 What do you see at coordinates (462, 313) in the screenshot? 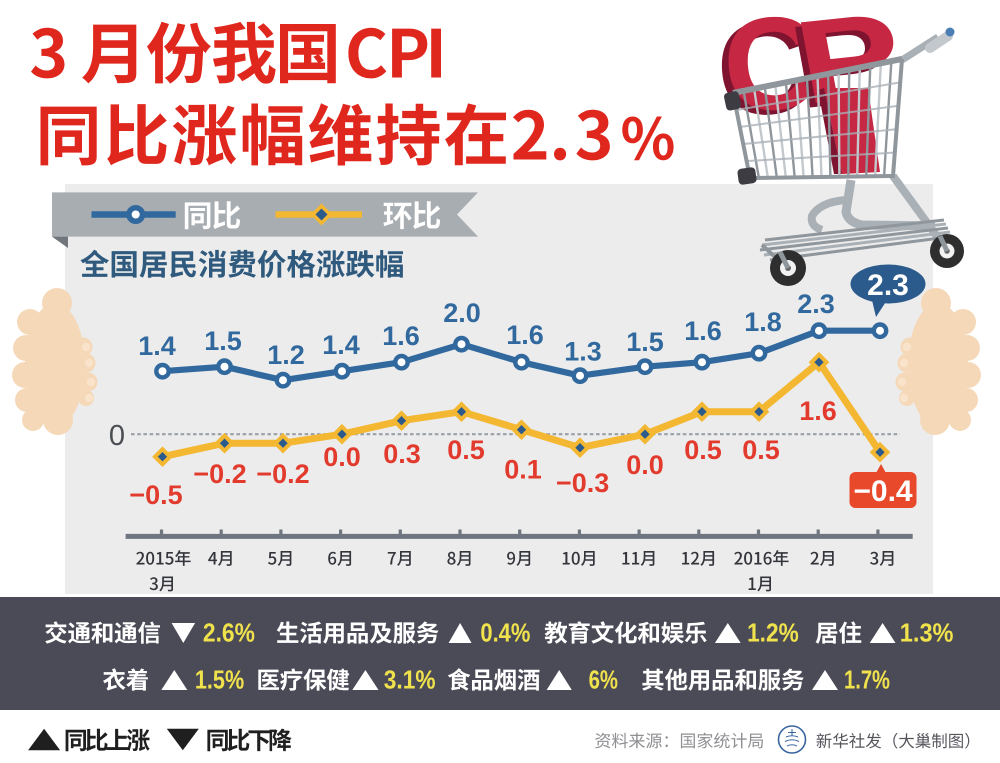
I see `svg-text: 2.0` at bounding box center [462, 313].